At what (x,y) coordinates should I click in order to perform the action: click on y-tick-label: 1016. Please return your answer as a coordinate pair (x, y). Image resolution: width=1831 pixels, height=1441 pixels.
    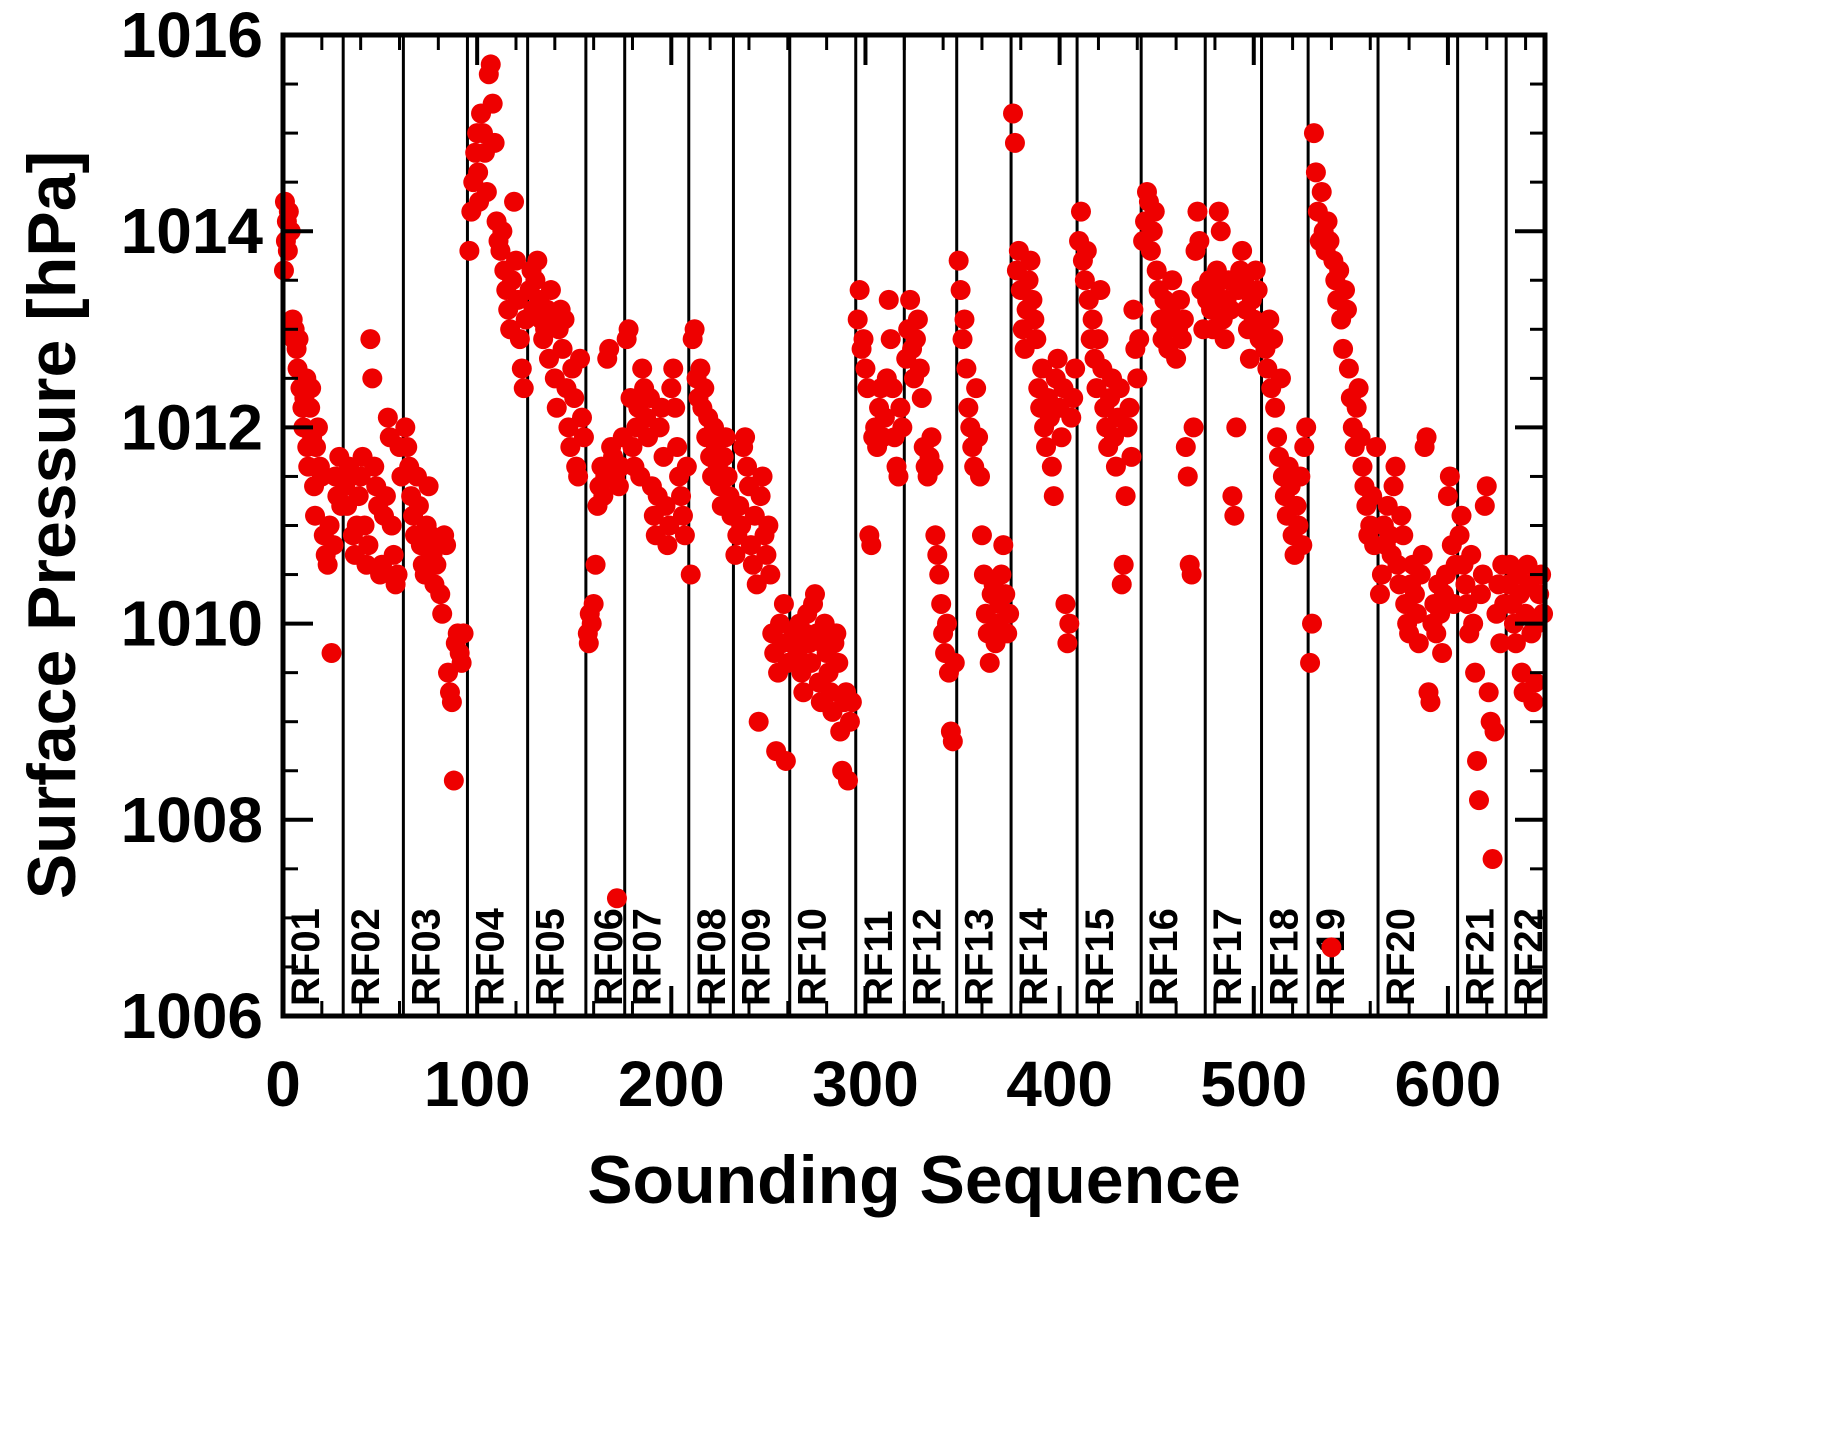
    Looking at the image, I should click on (192, 35).